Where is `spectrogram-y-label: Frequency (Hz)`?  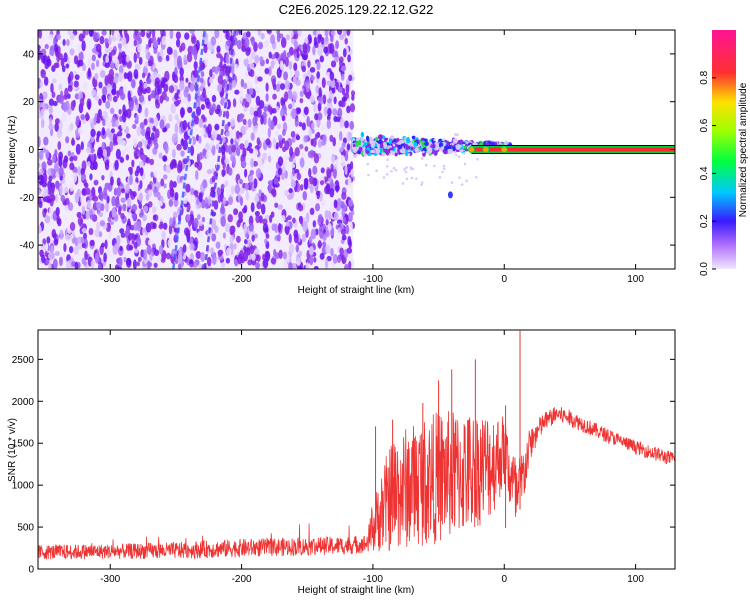 spectrogram-y-label: Frequency (Hz) is located at coordinates (12, 150).